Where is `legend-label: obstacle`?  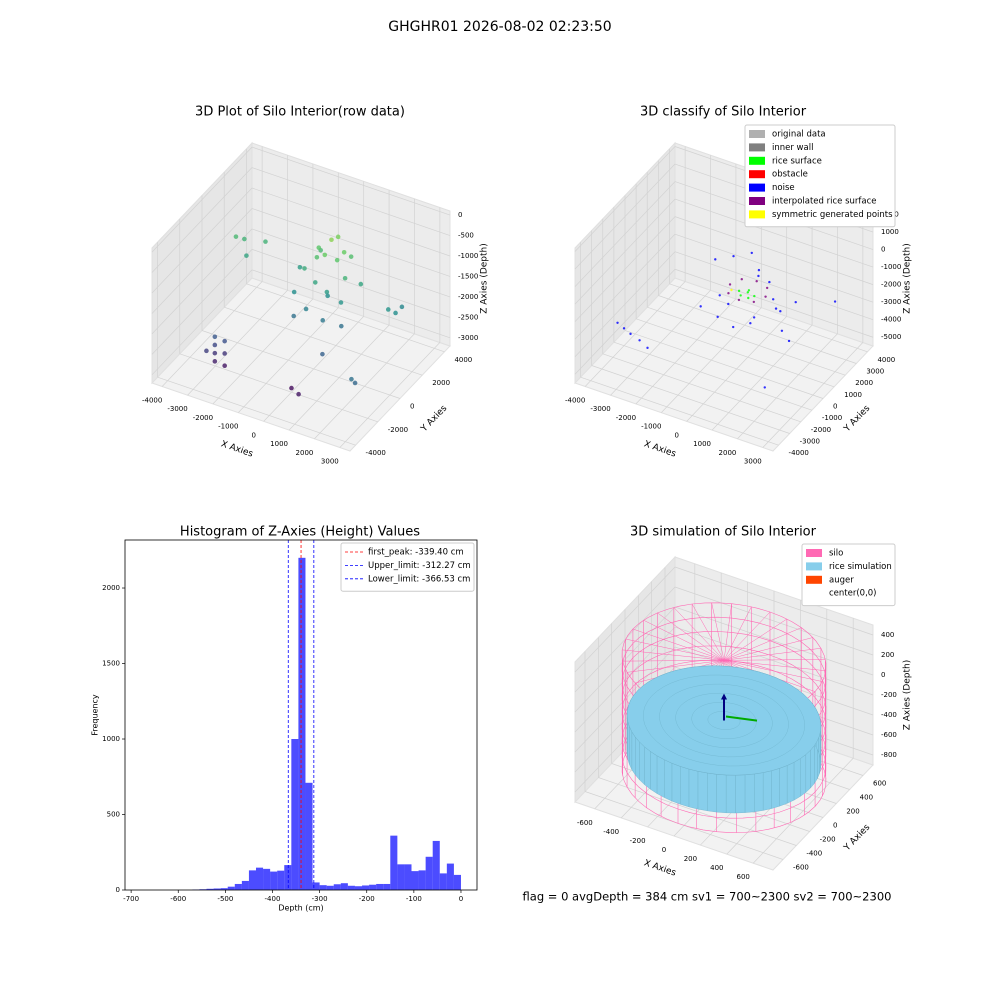 legend-label: obstacle is located at coordinates (790, 175).